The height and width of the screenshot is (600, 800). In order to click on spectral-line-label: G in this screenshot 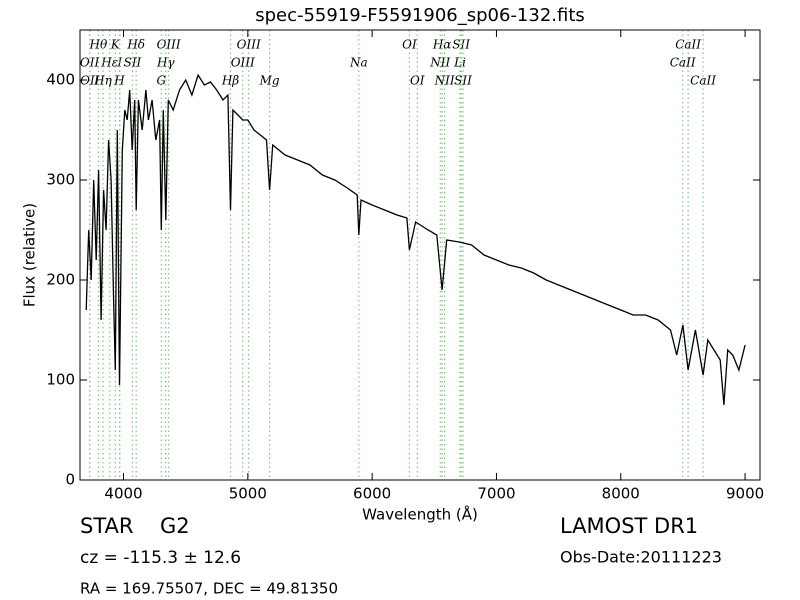, I will do `click(162, 81)`.